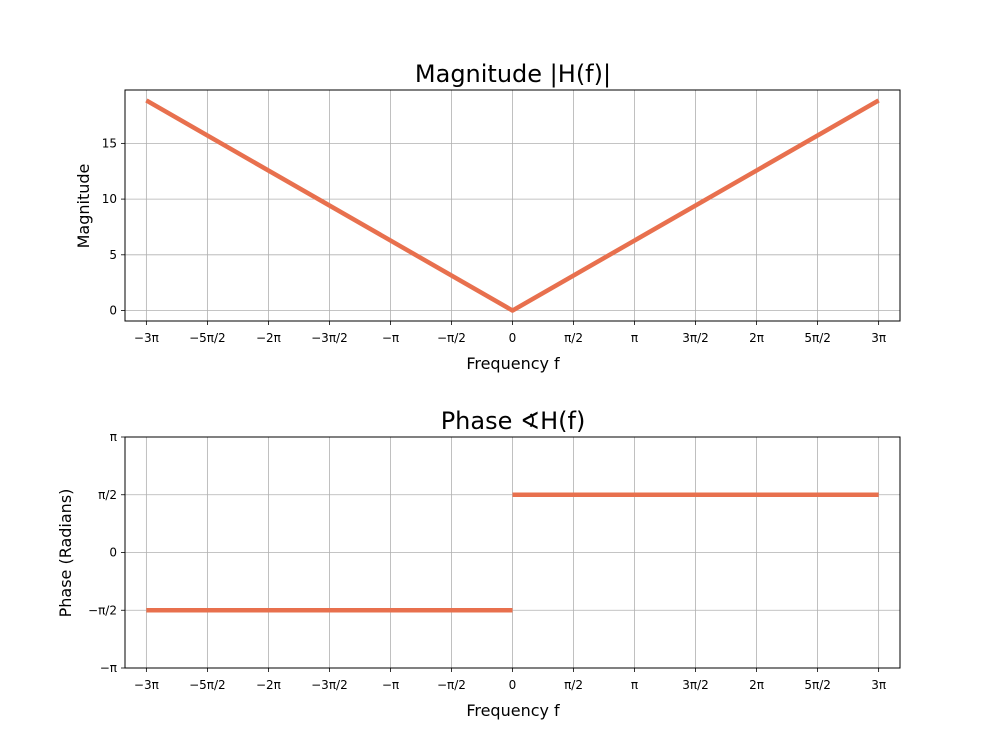  Describe the element at coordinates (113, 437) in the screenshot. I see `y-tick-label: π` at that location.